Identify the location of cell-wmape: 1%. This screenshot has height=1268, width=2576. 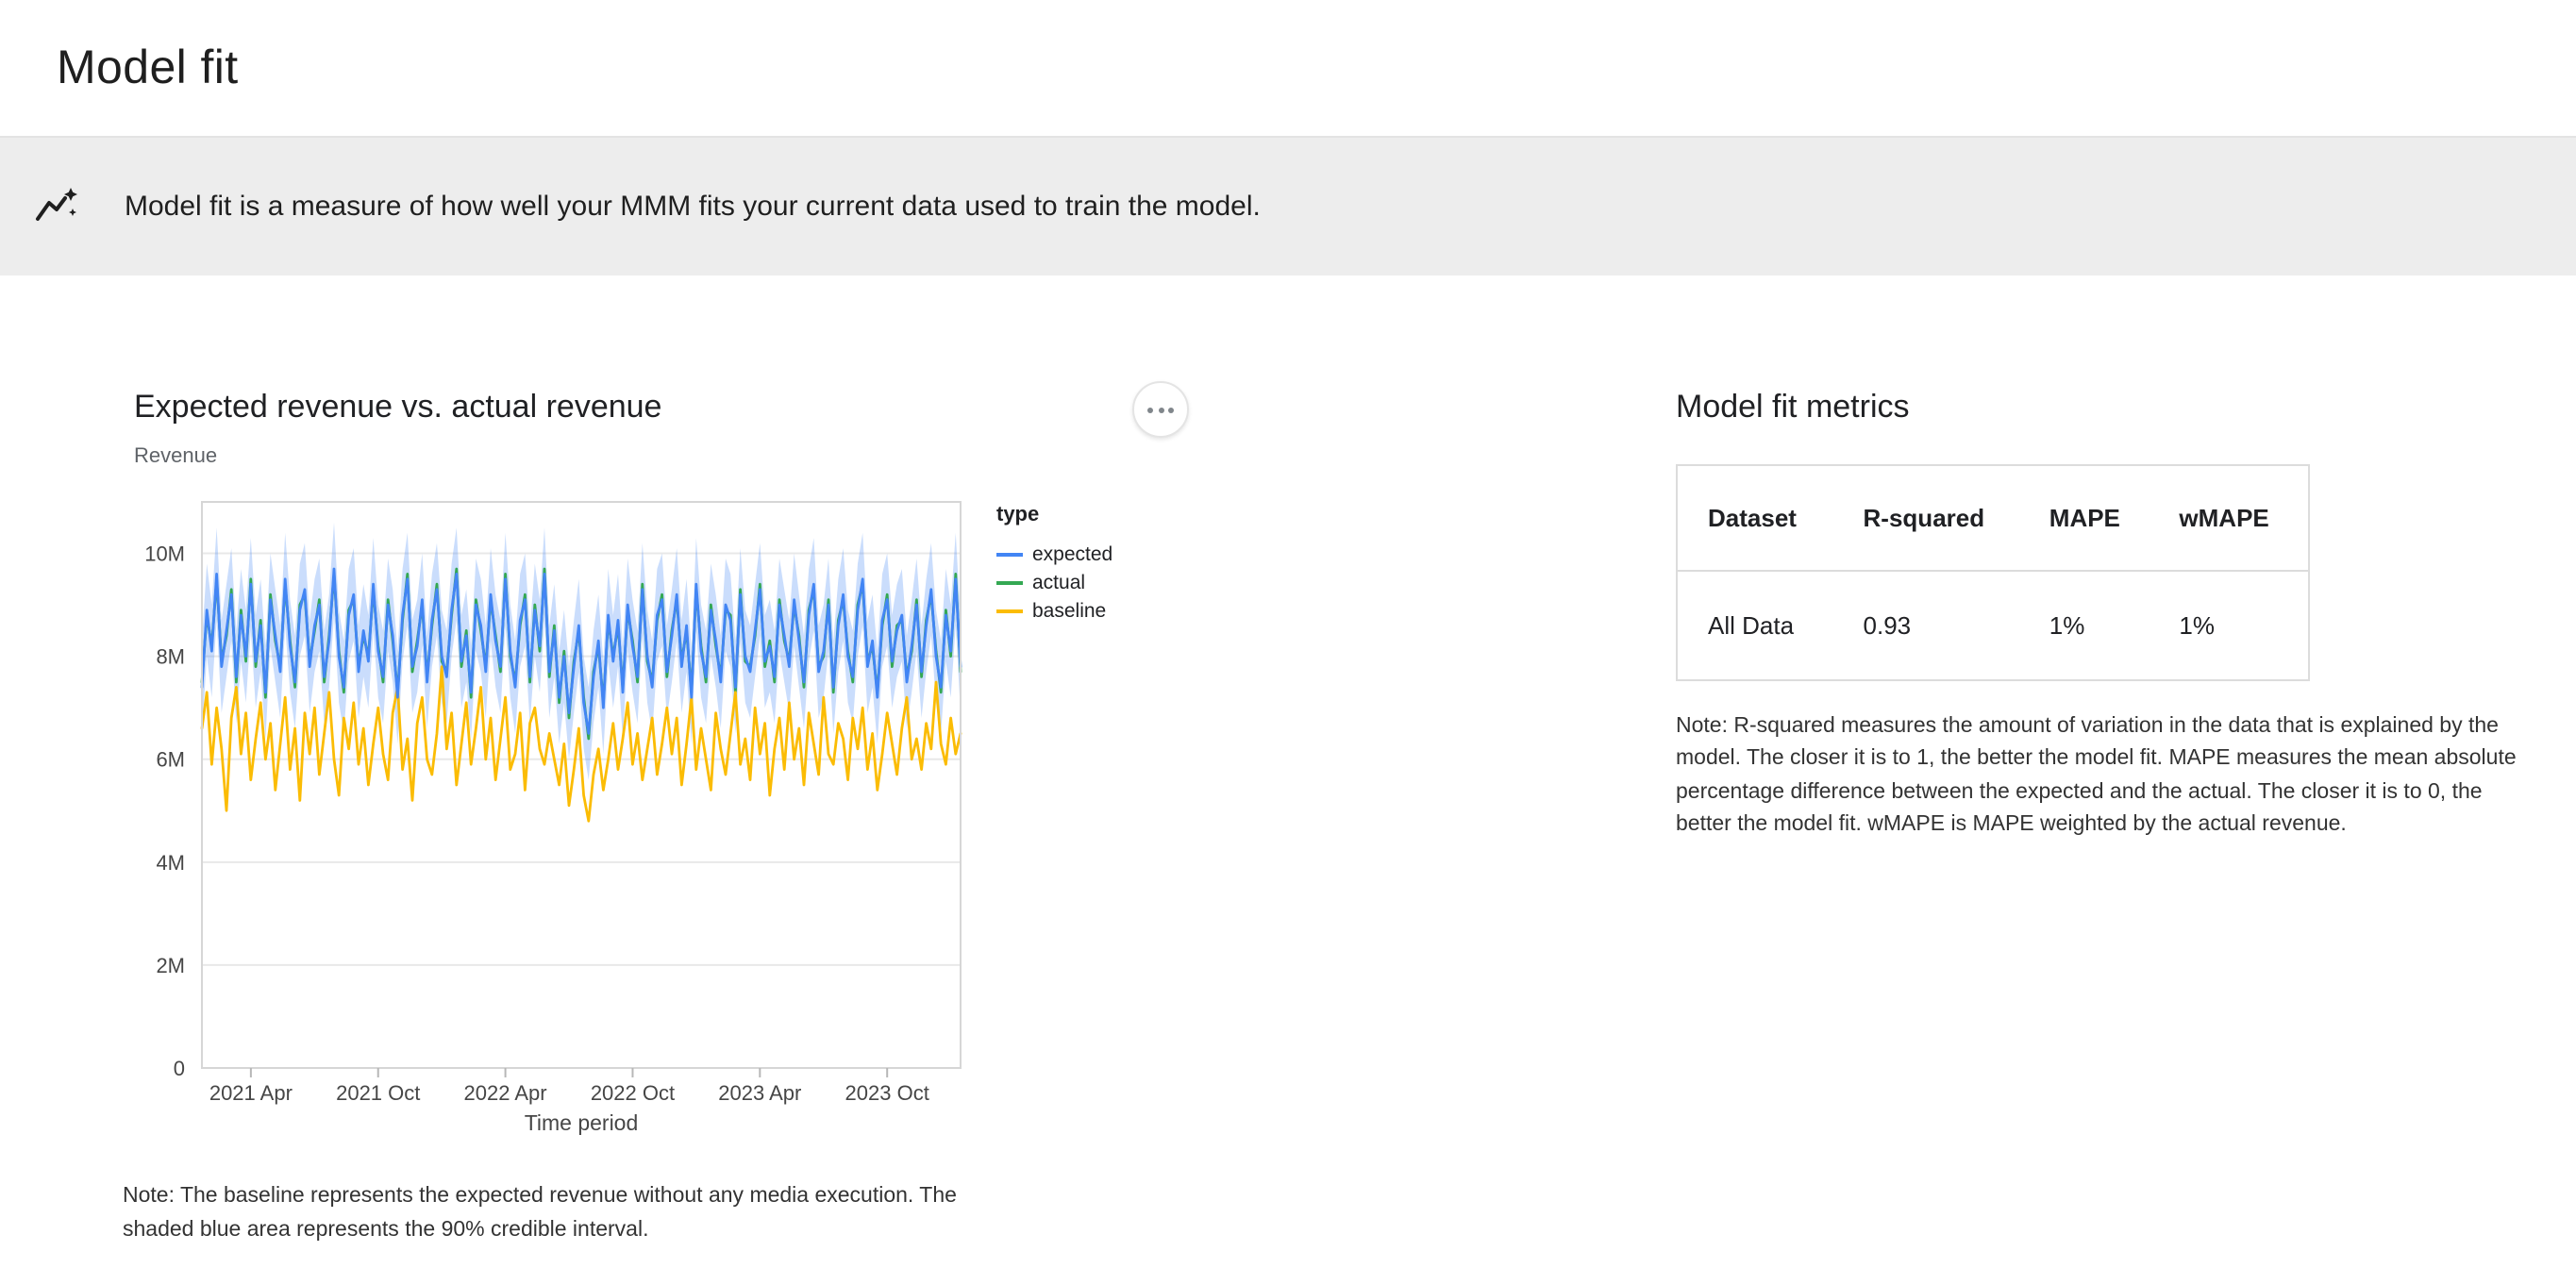
(2197, 625).